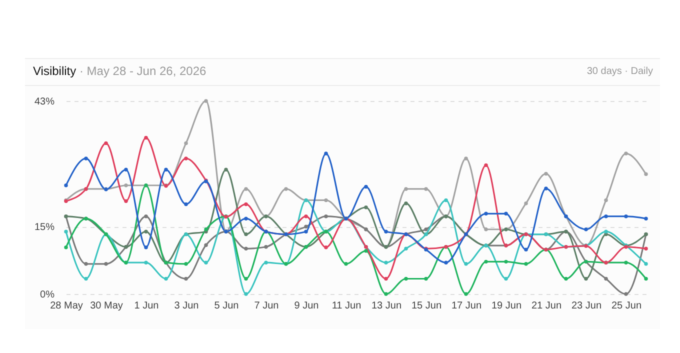 The width and height of the screenshot is (680, 353). Describe the element at coordinates (66, 306) in the screenshot. I see `x-tick-label: 28 May` at that location.